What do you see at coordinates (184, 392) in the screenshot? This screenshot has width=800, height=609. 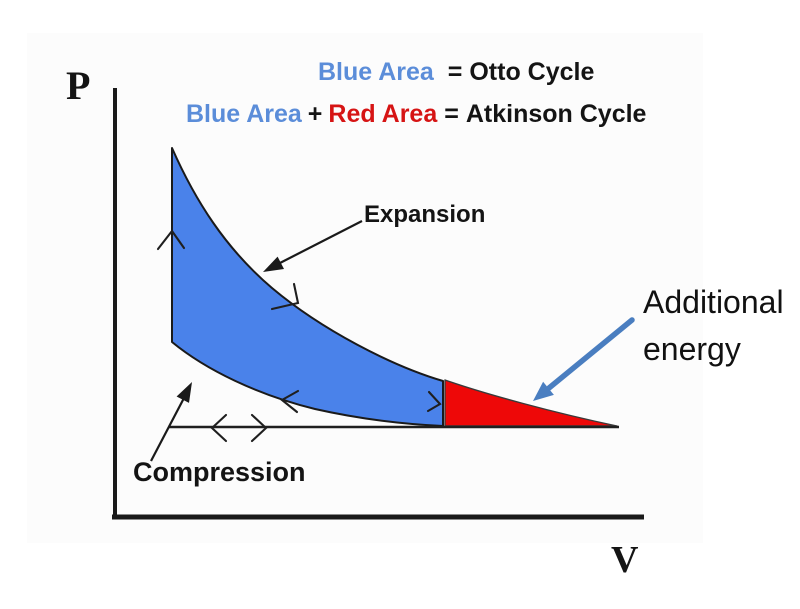 I see `compression-arrowhead-icon` at bounding box center [184, 392].